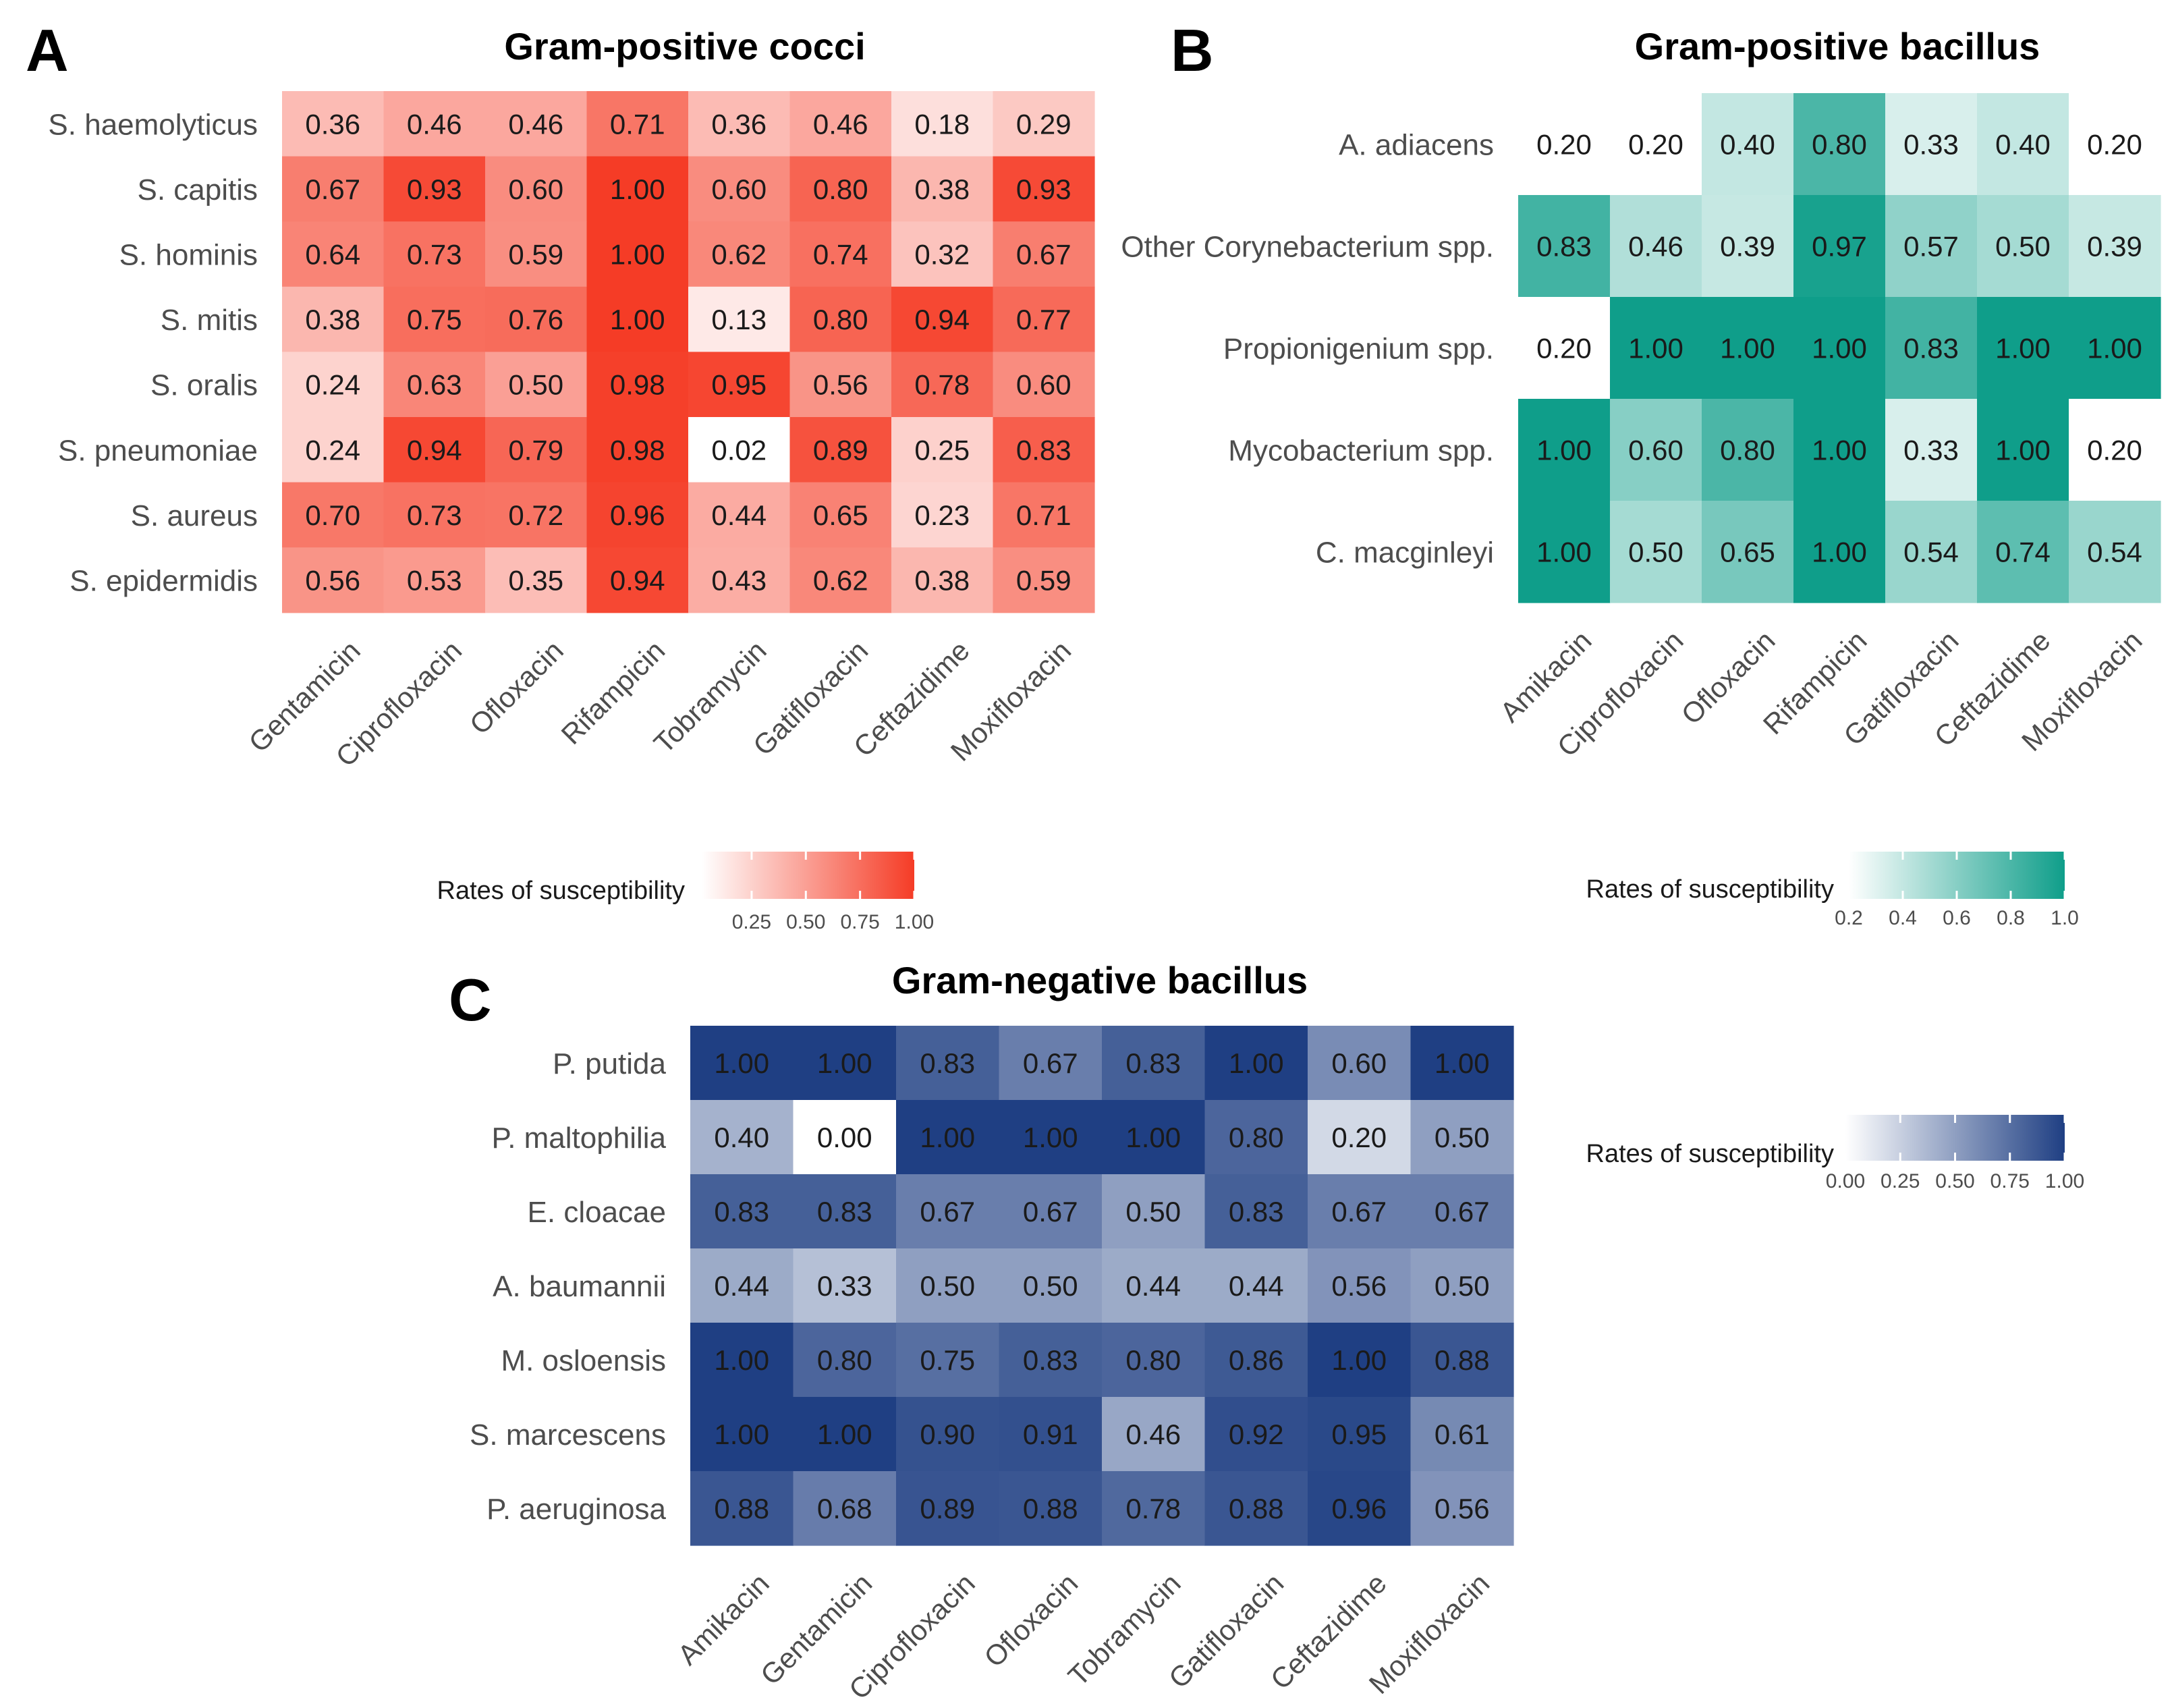 This screenshot has width=2172, height=1708. Describe the element at coordinates (948, 1434) in the screenshot. I see `cell-value-label: 0.90` at that location.